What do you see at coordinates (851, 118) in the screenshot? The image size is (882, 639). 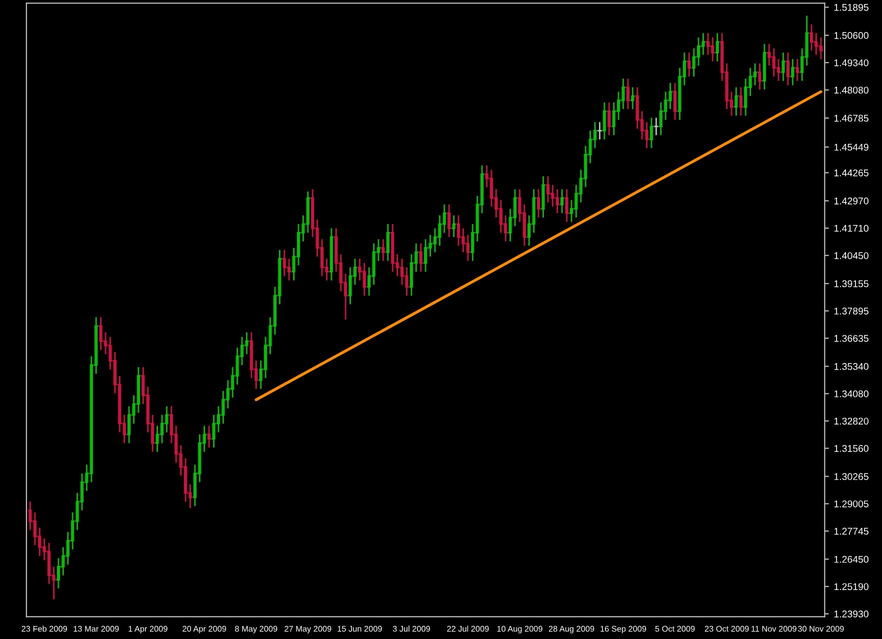 I see `y-tick-label: 1.46785` at bounding box center [851, 118].